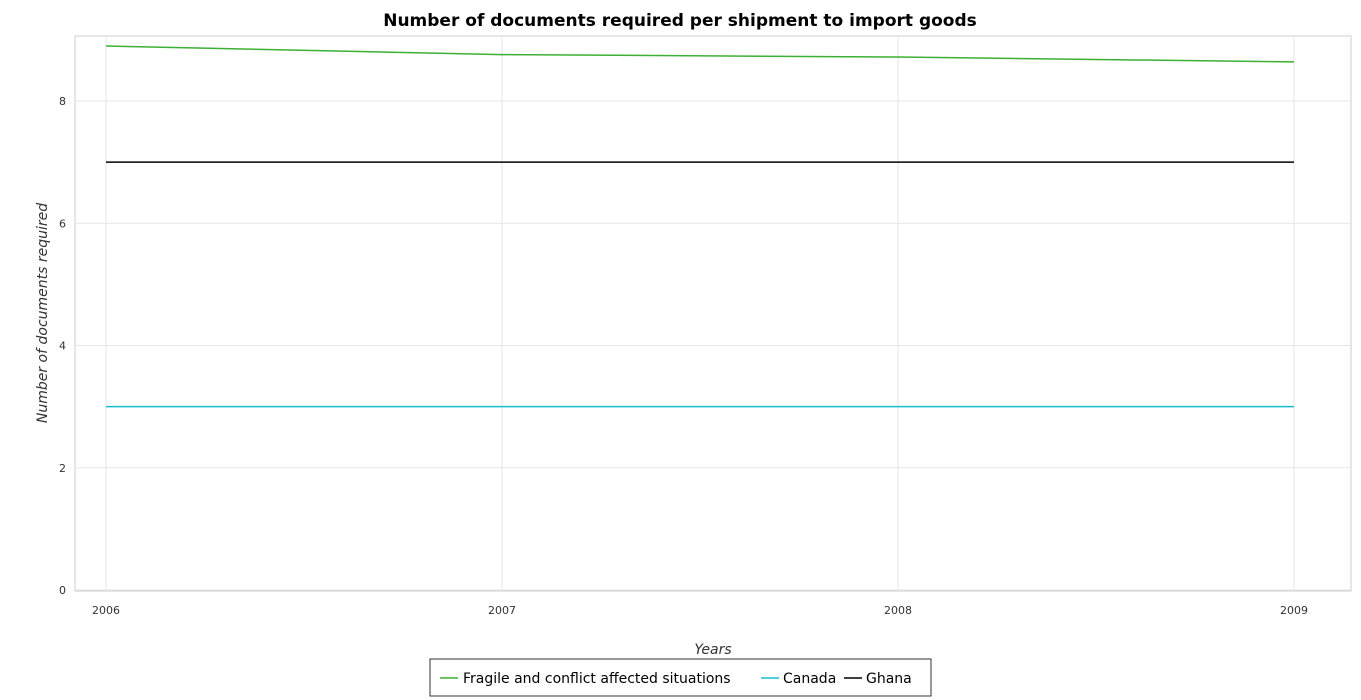 The image size is (1361, 700). What do you see at coordinates (700, 610) in the screenshot?
I see `x-tick-labels: 2006 2007 2008 2009` at bounding box center [700, 610].